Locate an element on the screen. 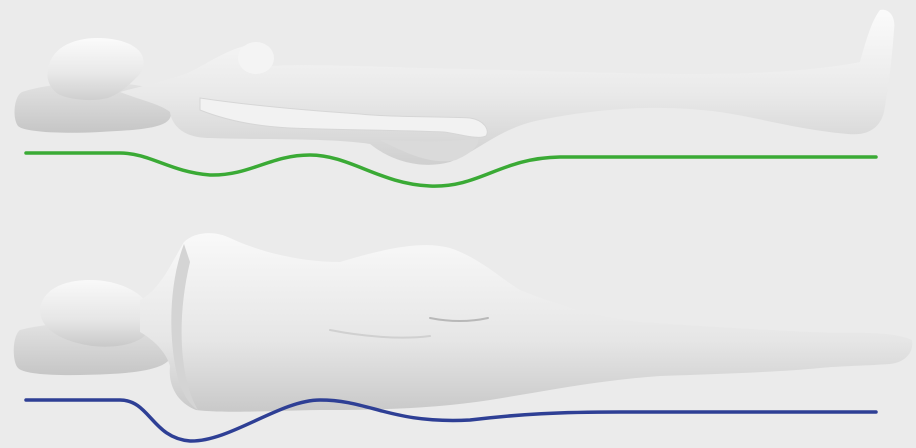 The image size is (916, 448). arm-top is located at coordinates (343, 117).